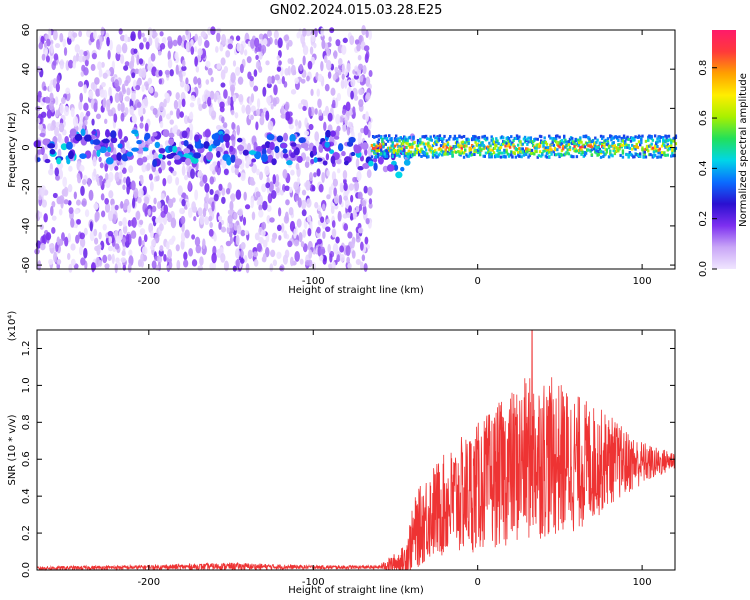  I want to click on y-tick-label: 0.6, so click(26, 459).